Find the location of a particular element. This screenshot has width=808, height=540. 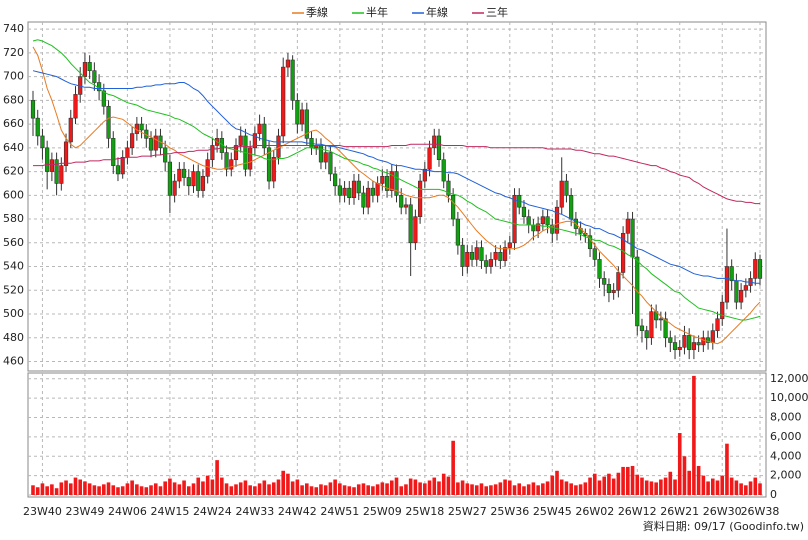

y2-tick-label: 6,000 is located at coordinates (786, 436).